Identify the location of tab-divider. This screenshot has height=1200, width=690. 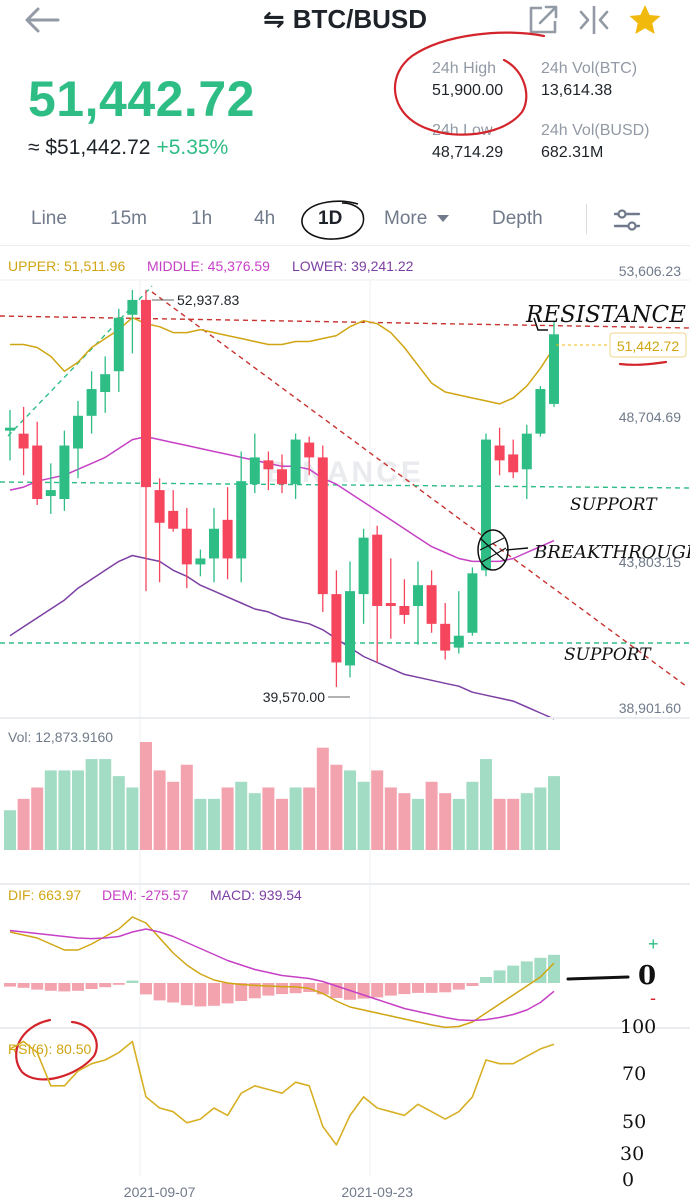
(586, 219).